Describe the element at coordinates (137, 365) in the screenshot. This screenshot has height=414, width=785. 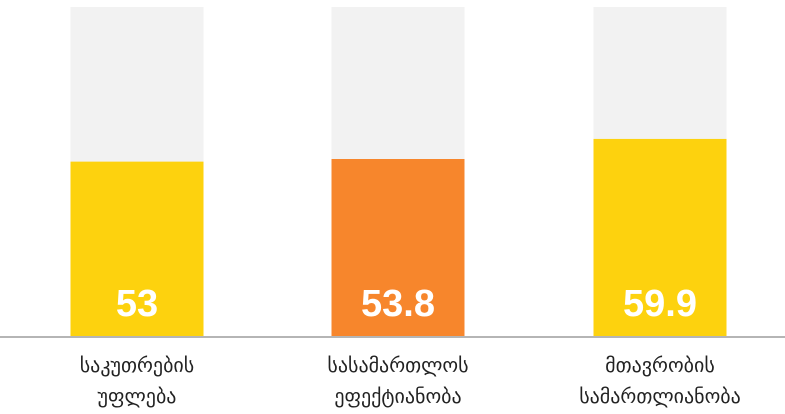
I see `x-tick-label: საკუთრების` at that location.